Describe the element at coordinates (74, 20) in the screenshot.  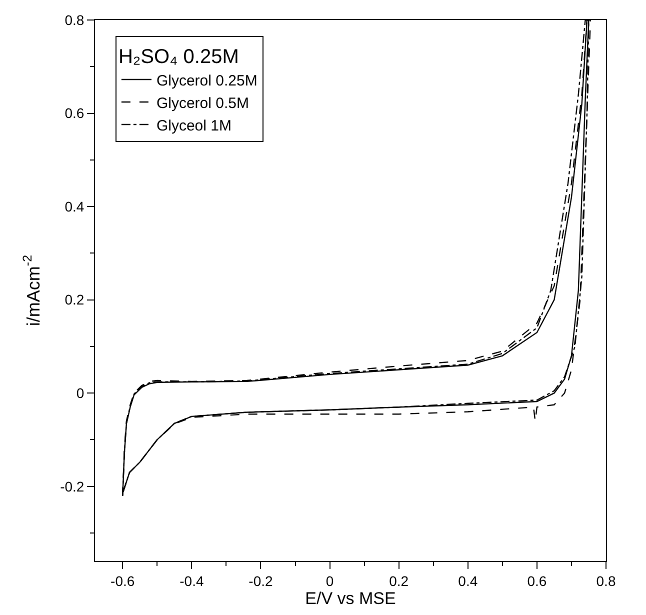
I see `y-tick-label: 0.8` at that location.